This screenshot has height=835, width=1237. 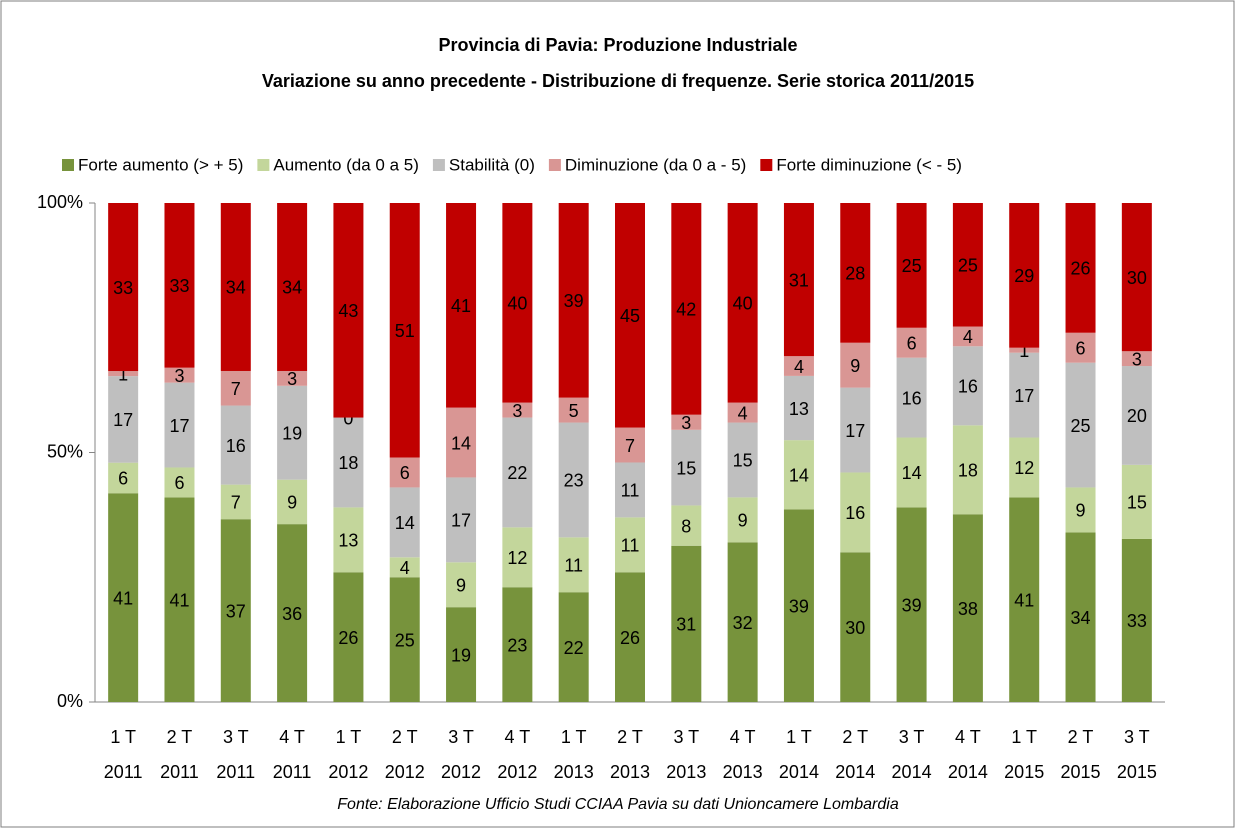 What do you see at coordinates (686, 737) in the screenshot?
I see `x-tick-line: 3 T` at bounding box center [686, 737].